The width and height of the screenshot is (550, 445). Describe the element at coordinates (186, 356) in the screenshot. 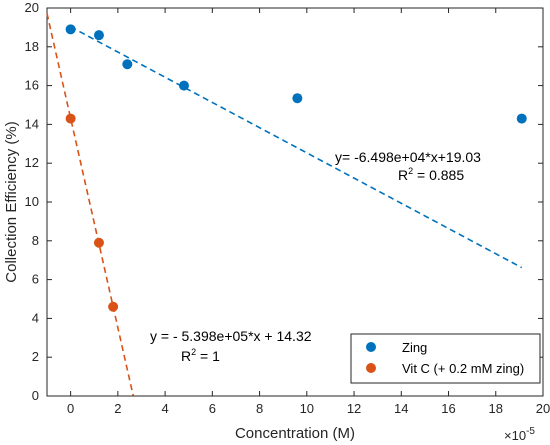

I see `vitc-fit-r2-label: R` at that location.